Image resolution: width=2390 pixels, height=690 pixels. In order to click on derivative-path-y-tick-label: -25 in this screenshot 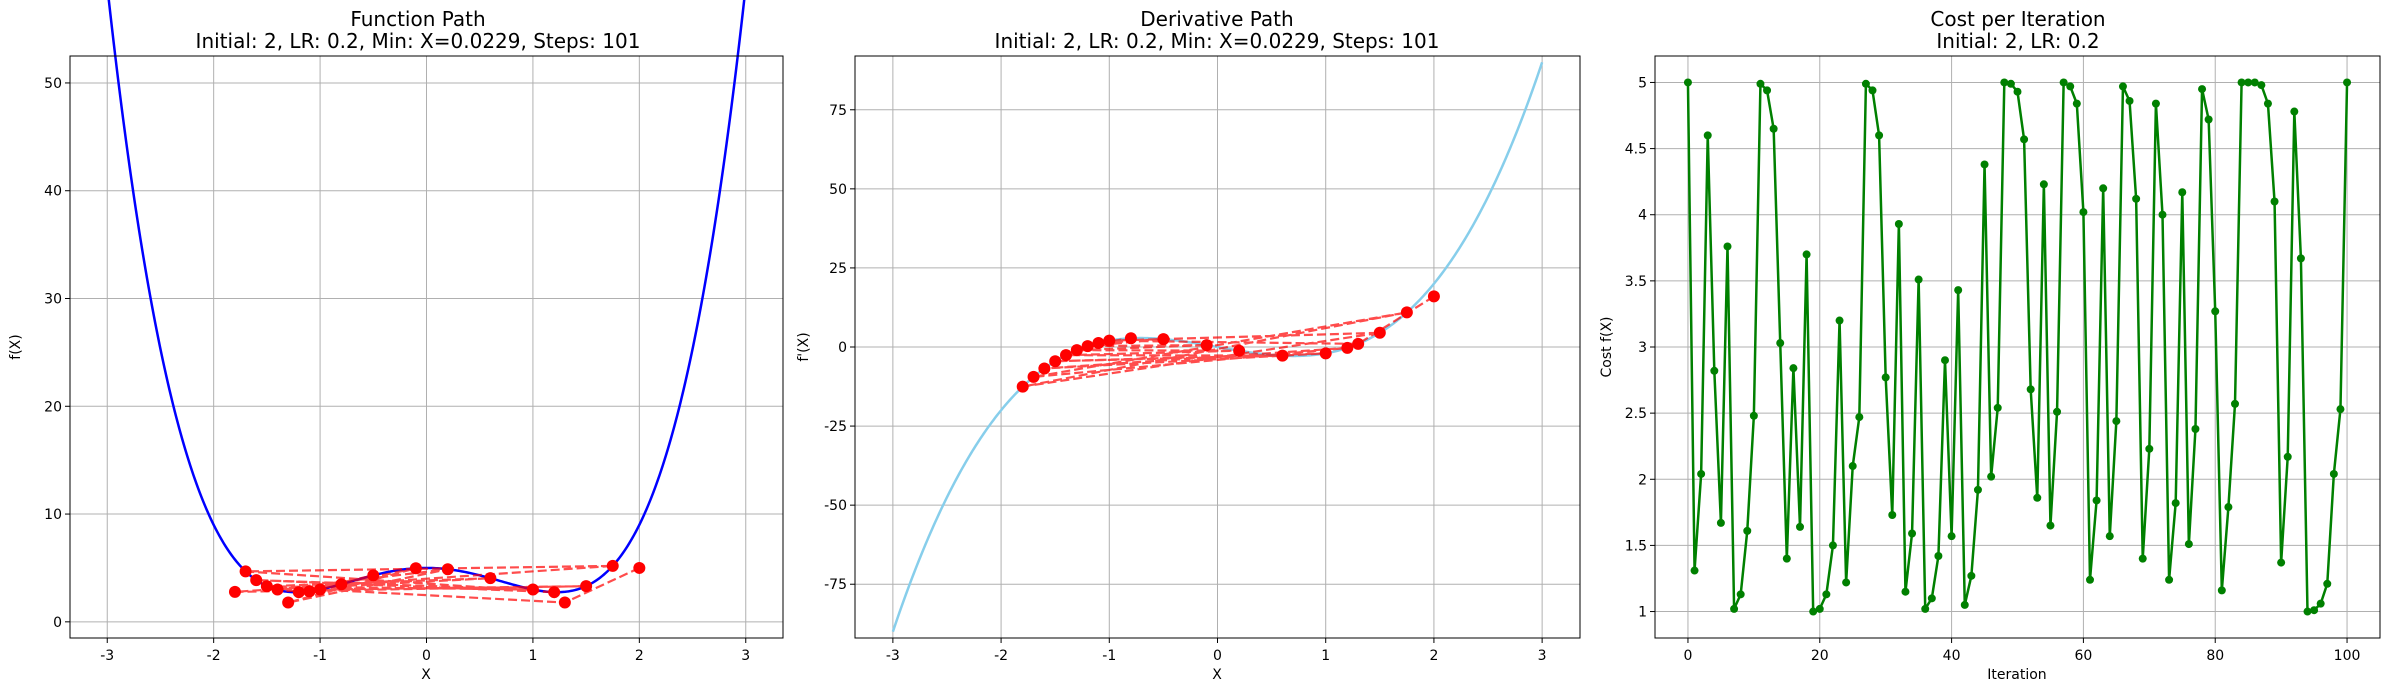, I will do `click(835, 427)`.